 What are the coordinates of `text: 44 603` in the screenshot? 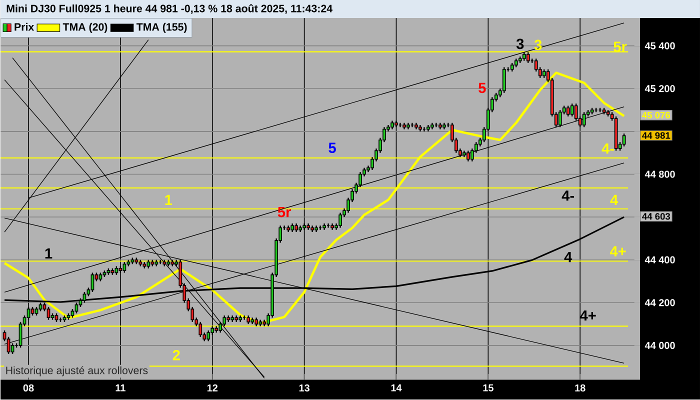 It's located at (656, 216).